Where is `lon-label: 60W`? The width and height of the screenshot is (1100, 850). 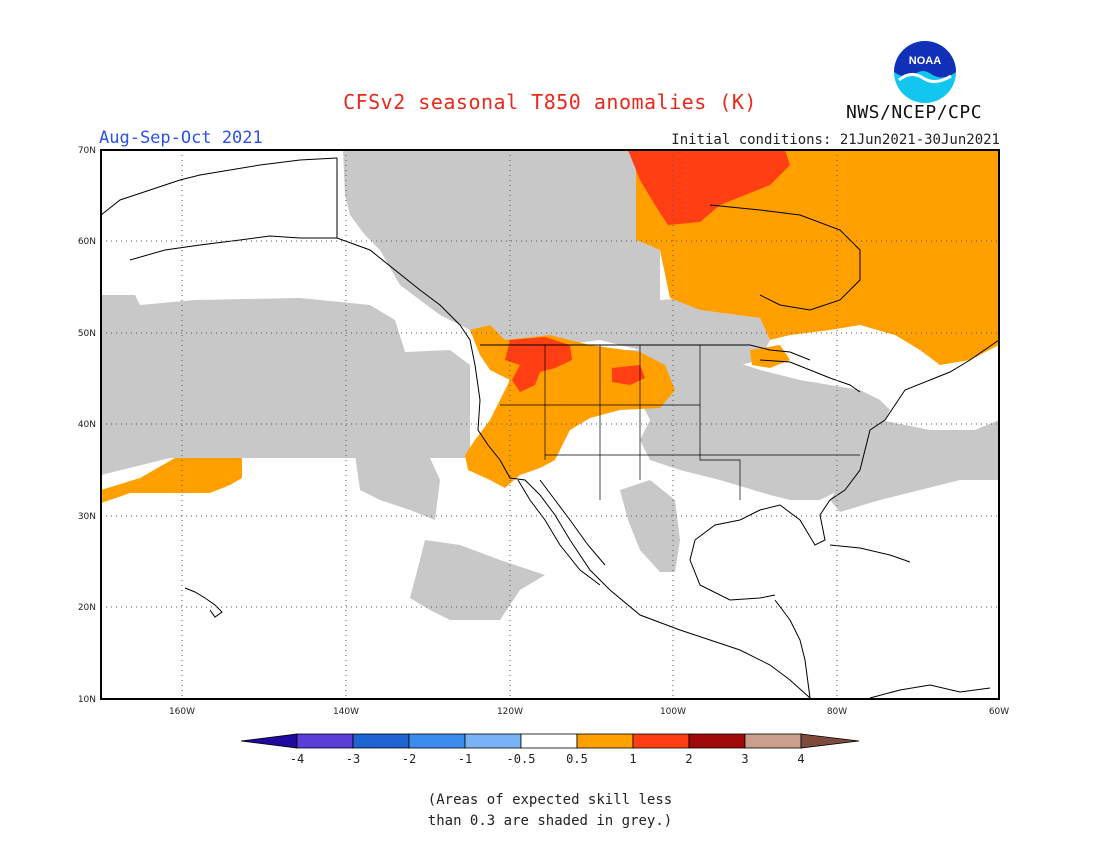 lon-label: 60W is located at coordinates (999, 712).